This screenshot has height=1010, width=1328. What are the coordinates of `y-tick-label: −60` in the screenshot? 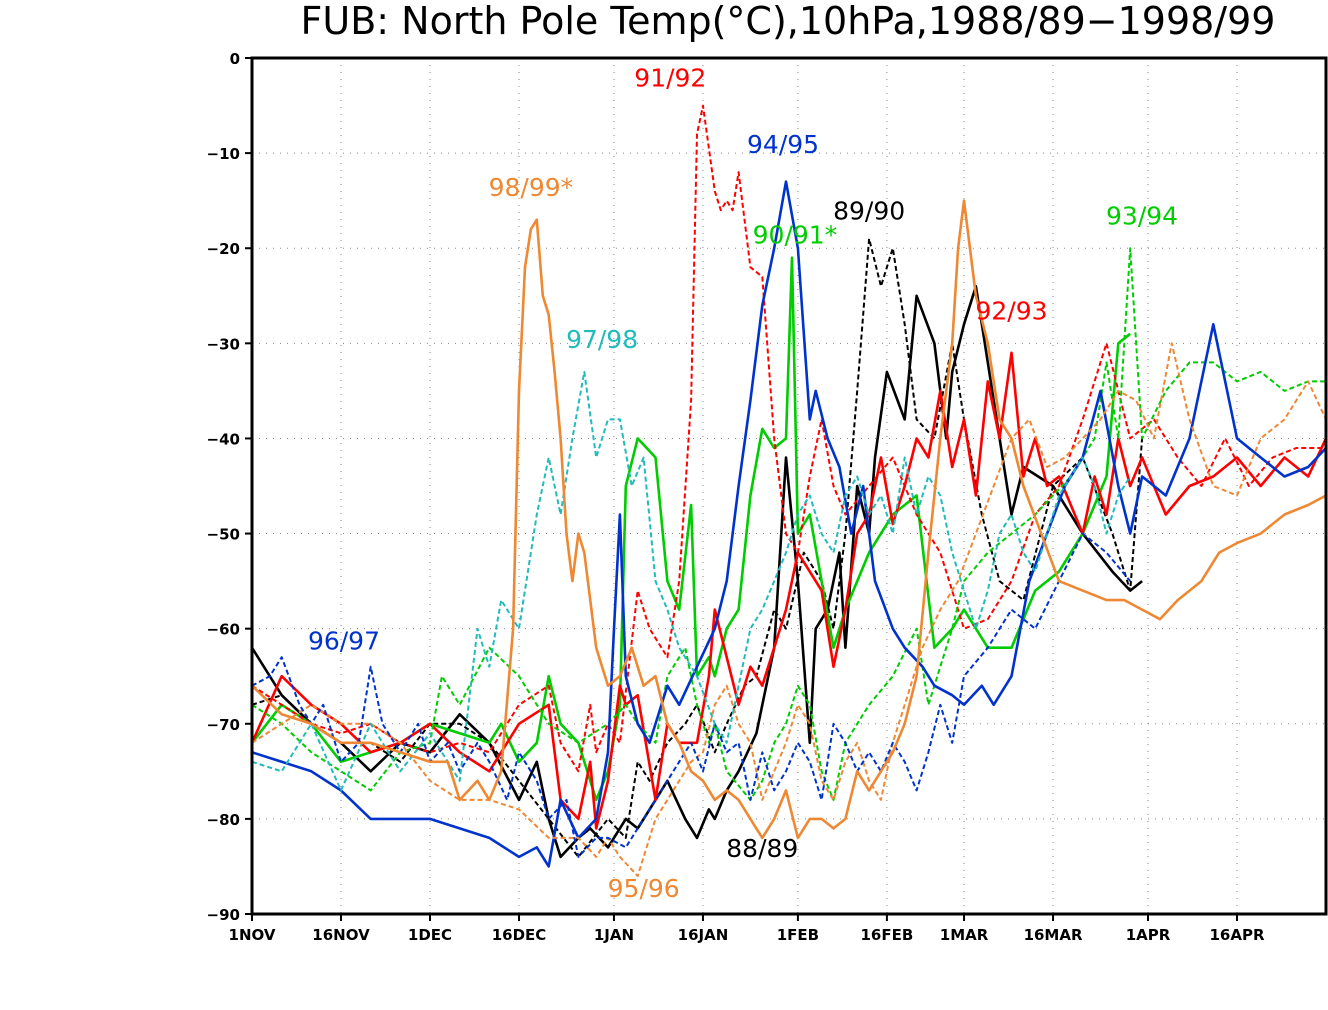 It's located at (223, 630).